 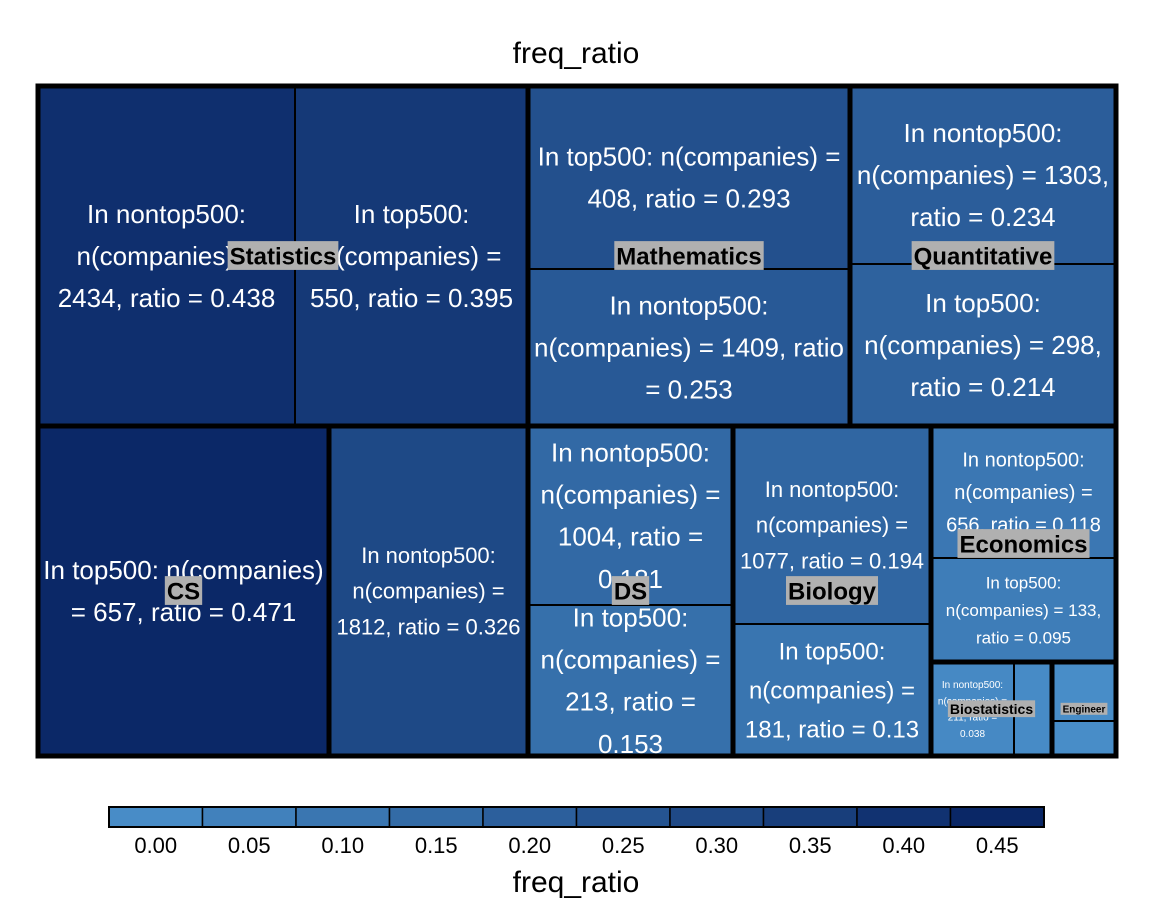 I want to click on group-label-bg-mathematics, so click(x=689, y=255).